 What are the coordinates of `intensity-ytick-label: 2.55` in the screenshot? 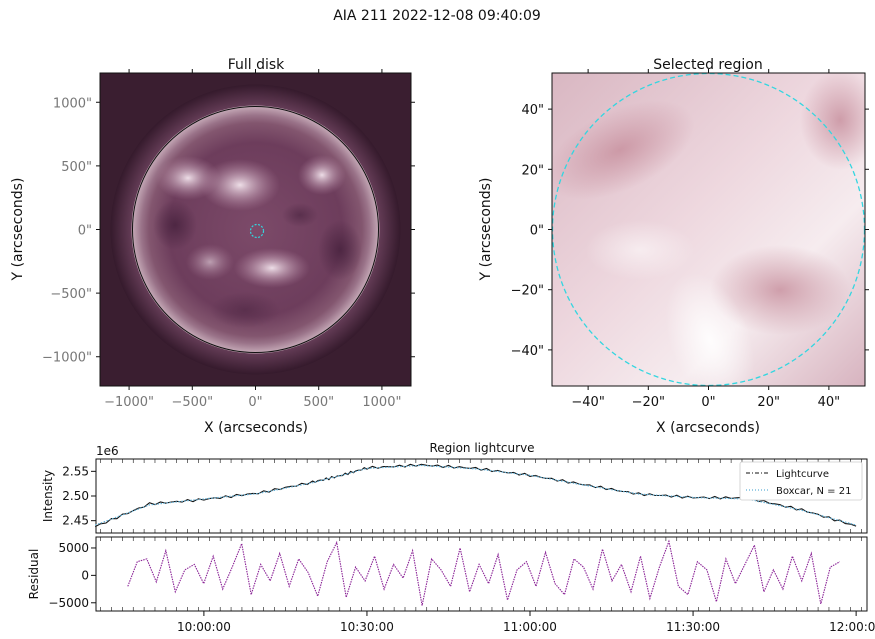 It's located at (75, 471).